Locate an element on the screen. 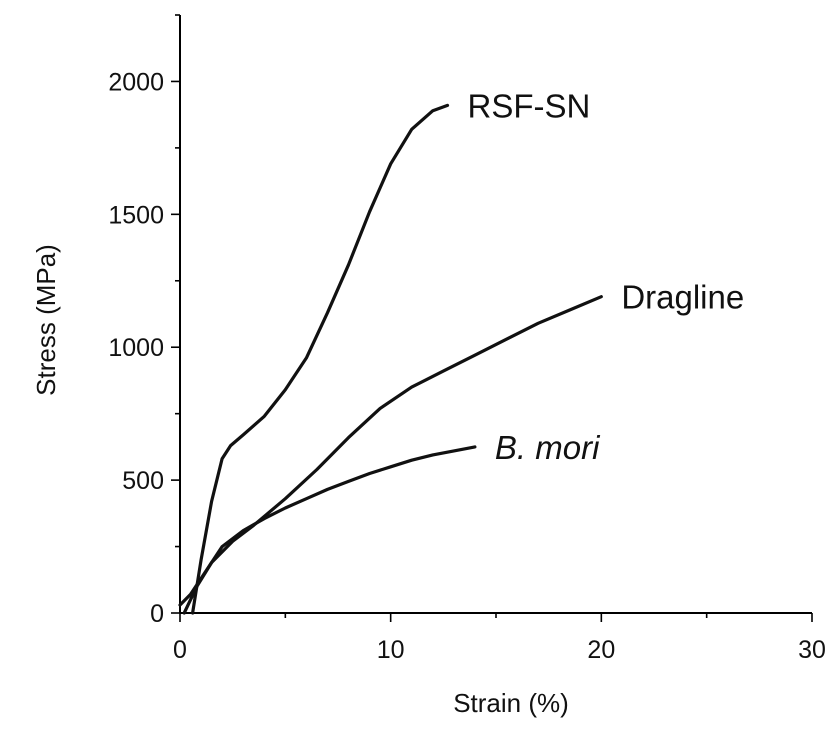 This screenshot has height=738, width=839. series-label: RSF-SN is located at coordinates (529, 105).